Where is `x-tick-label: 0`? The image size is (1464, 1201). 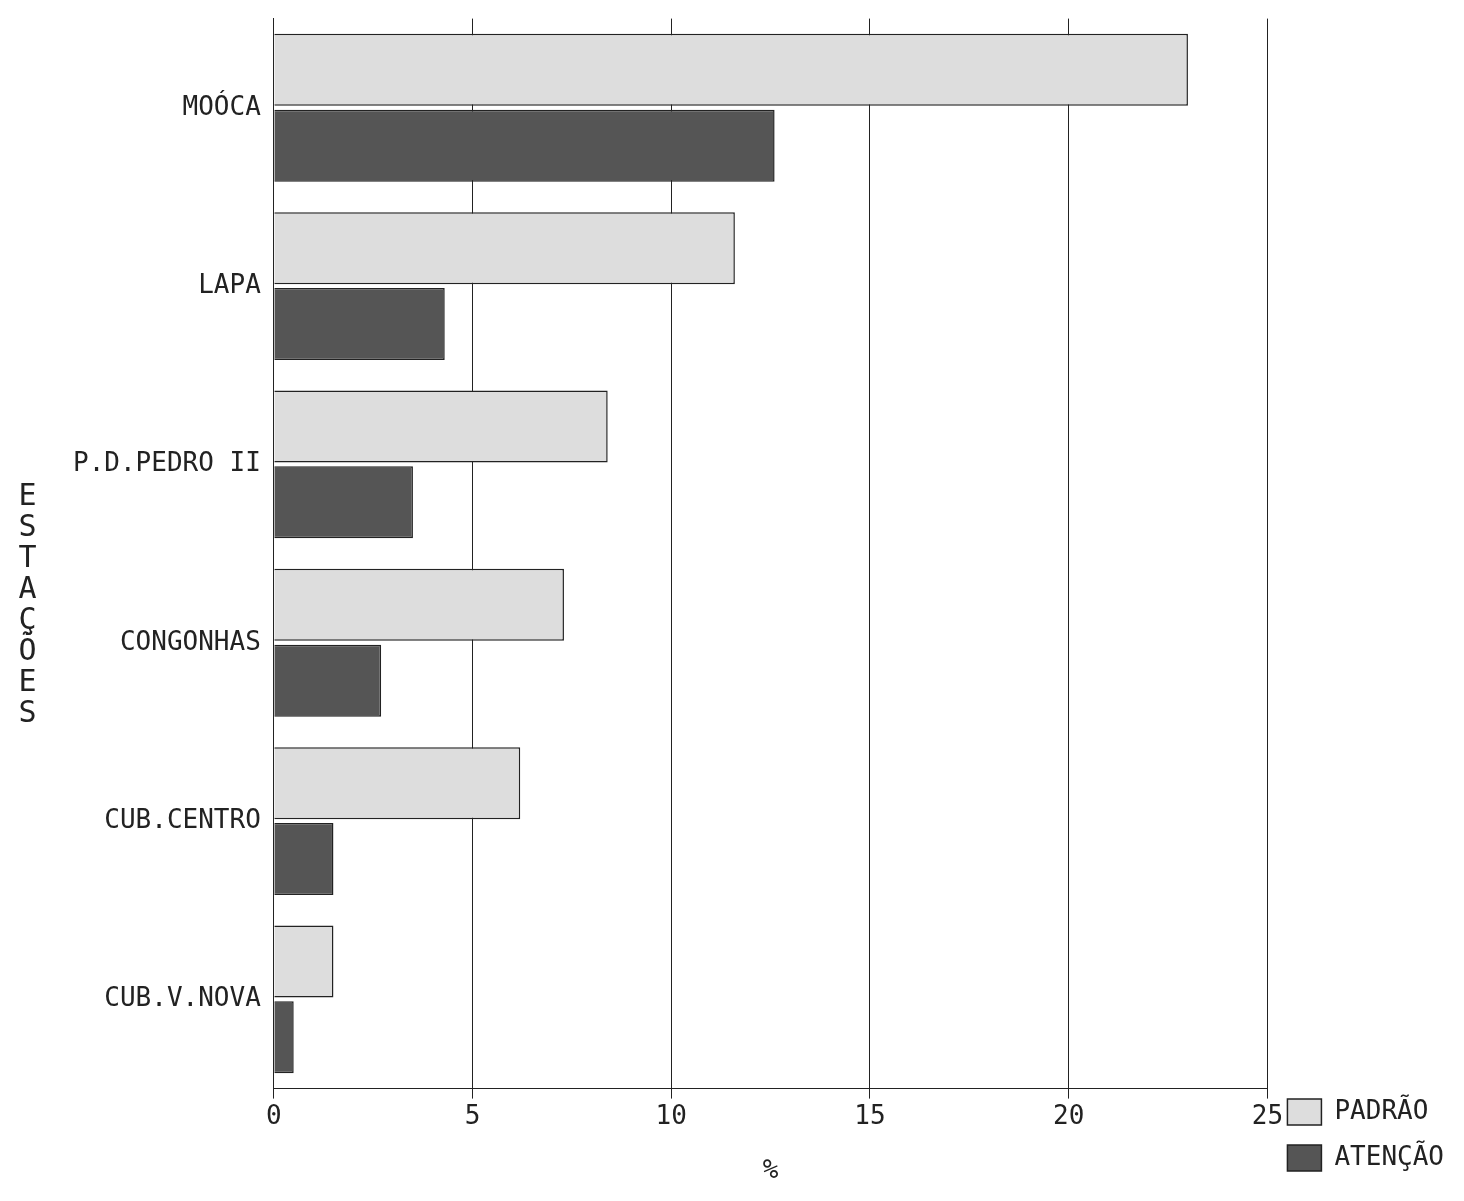 x-tick-label: 0 is located at coordinates (274, 1114).